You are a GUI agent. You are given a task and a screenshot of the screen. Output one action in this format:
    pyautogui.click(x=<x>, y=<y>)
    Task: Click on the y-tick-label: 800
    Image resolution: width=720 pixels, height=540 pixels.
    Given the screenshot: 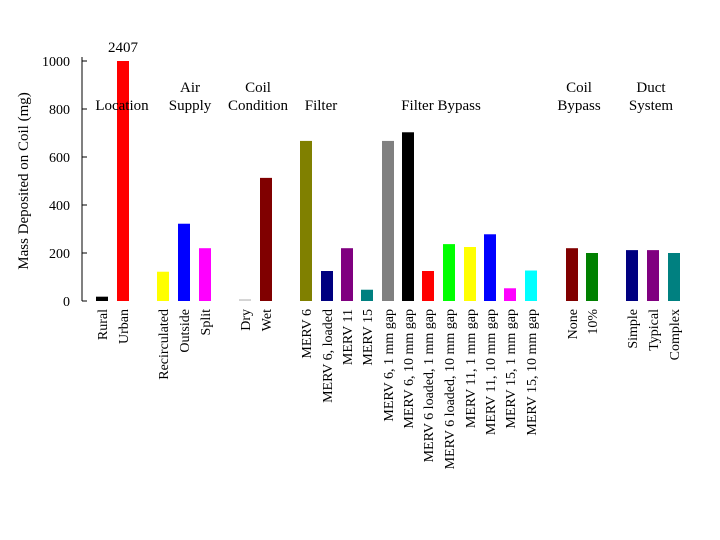 What is the action you would take?
    pyautogui.click(x=59, y=110)
    